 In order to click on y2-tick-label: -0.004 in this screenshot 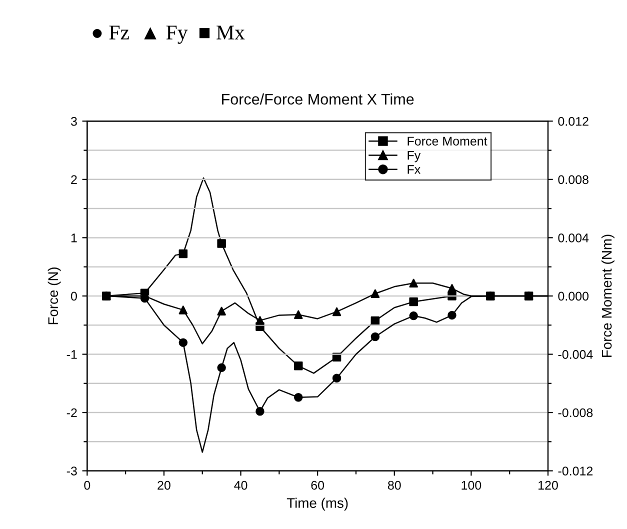, I will do `click(575, 354)`.